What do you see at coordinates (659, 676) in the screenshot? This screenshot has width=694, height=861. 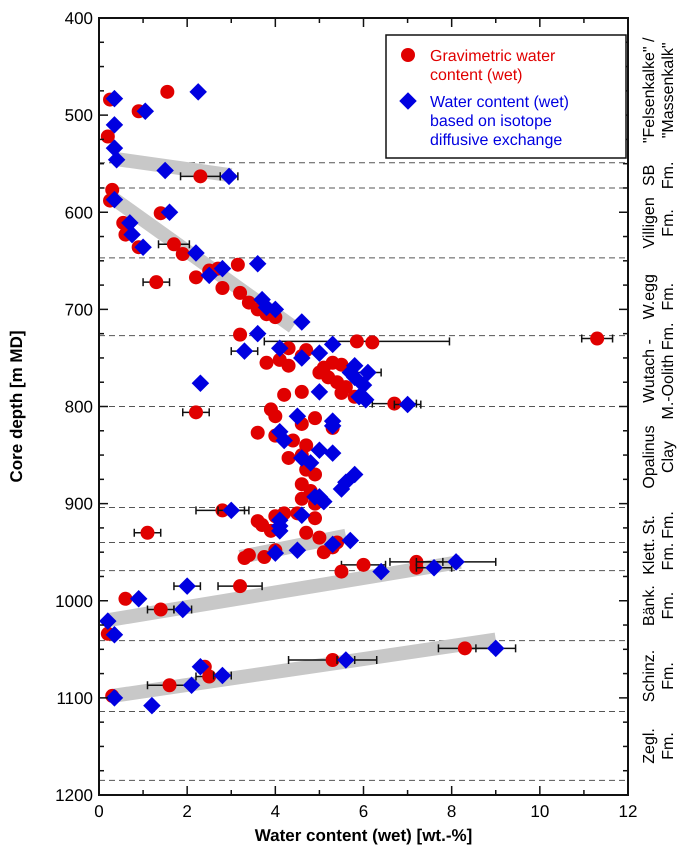 I see `text: Schinz. Fm.` at bounding box center [659, 676].